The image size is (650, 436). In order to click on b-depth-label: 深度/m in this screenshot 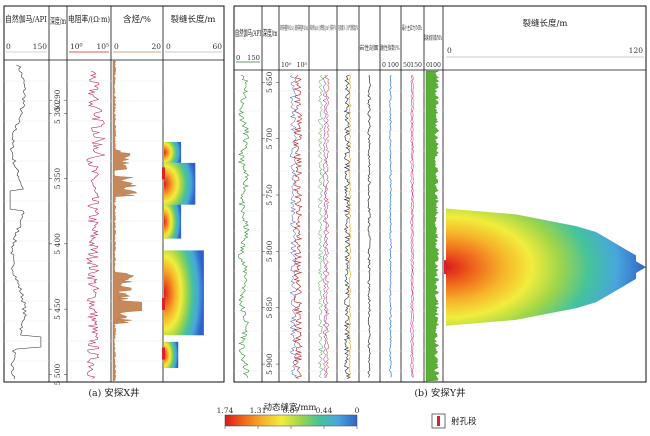, I will do `click(270, 33)`.